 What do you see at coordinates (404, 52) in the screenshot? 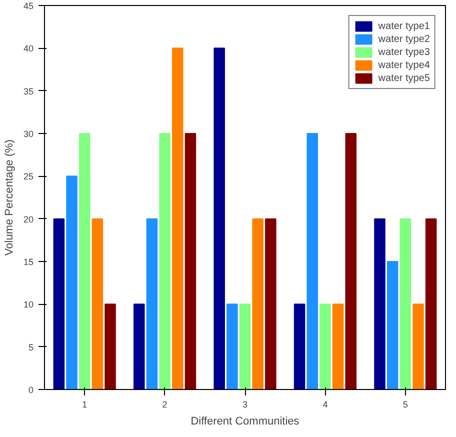
I see `legend-label: water type3` at bounding box center [404, 52].